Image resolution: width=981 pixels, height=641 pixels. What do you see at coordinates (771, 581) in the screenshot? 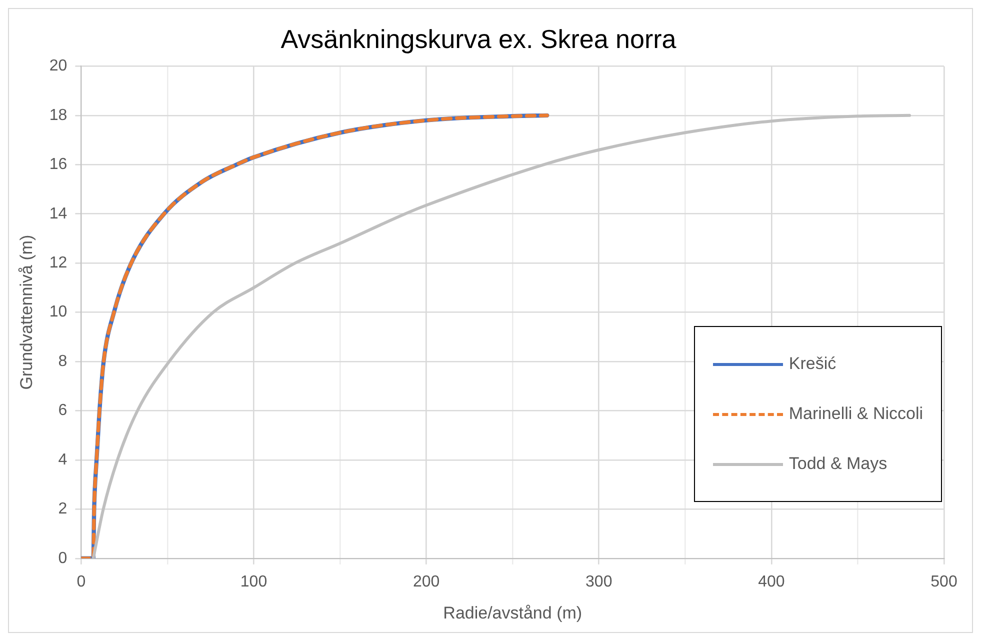
I see `x-tick-label: 400` at bounding box center [771, 581].